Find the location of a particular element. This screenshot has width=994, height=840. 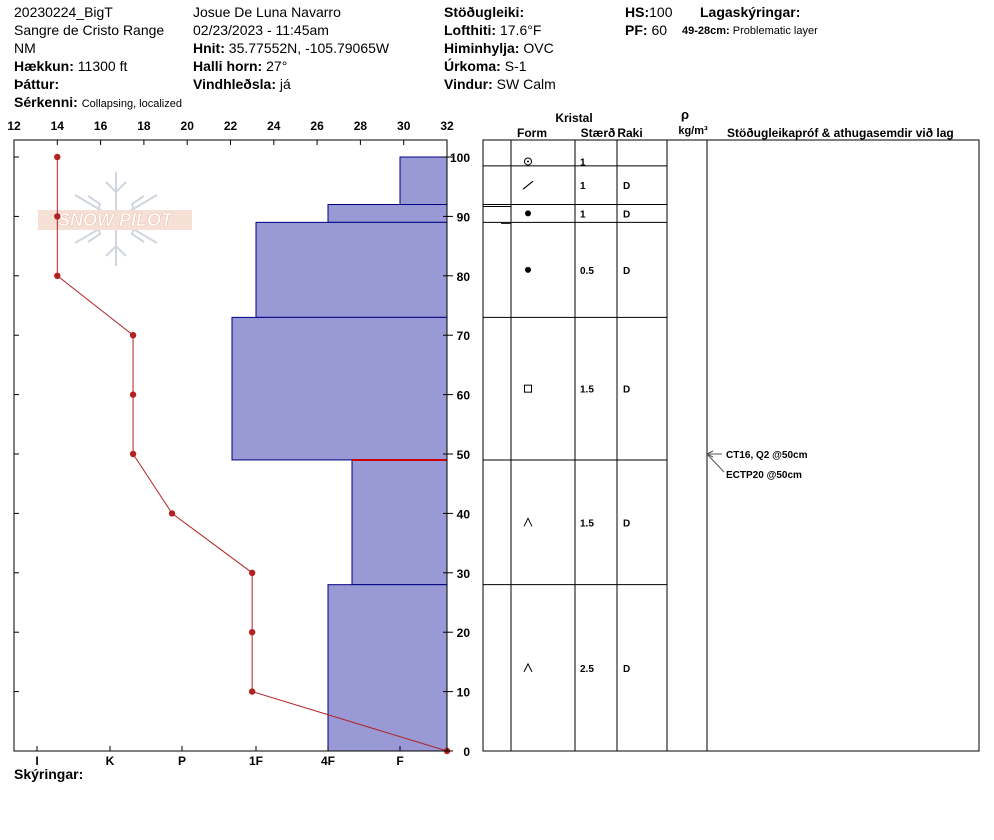

wind: Vindur: SW Calm is located at coordinates (500, 84).